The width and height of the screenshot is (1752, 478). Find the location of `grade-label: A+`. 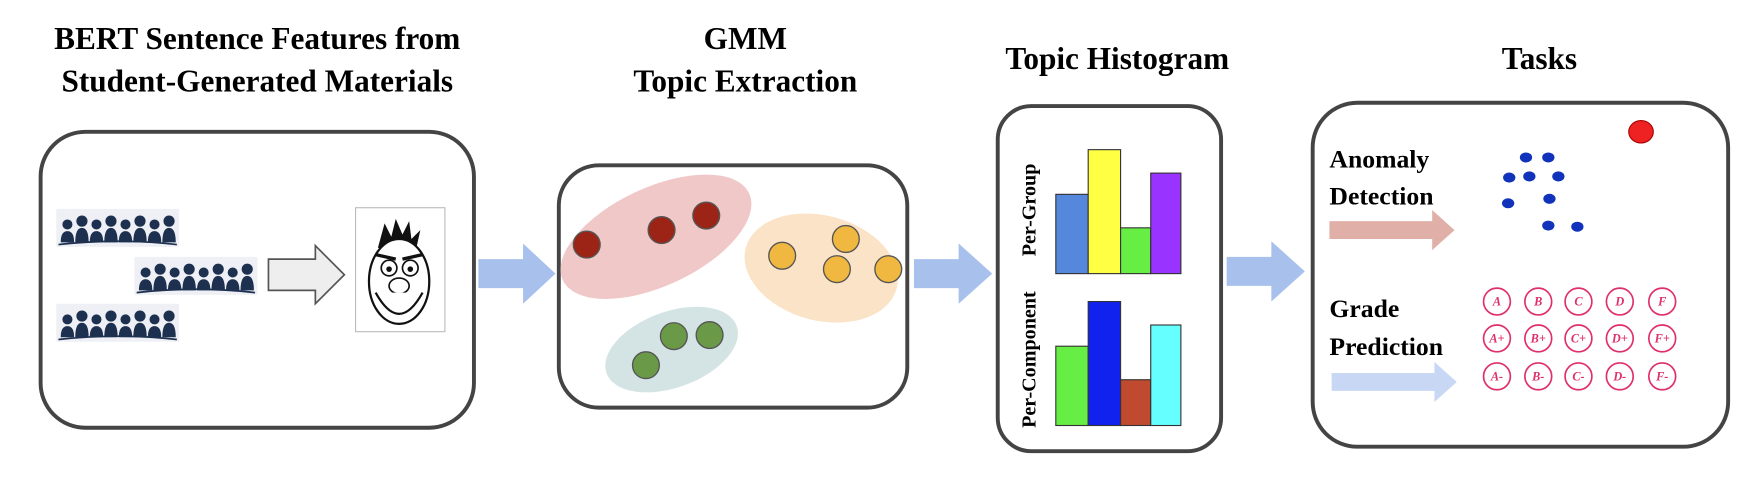

grade-label: A+ is located at coordinates (1496, 338).